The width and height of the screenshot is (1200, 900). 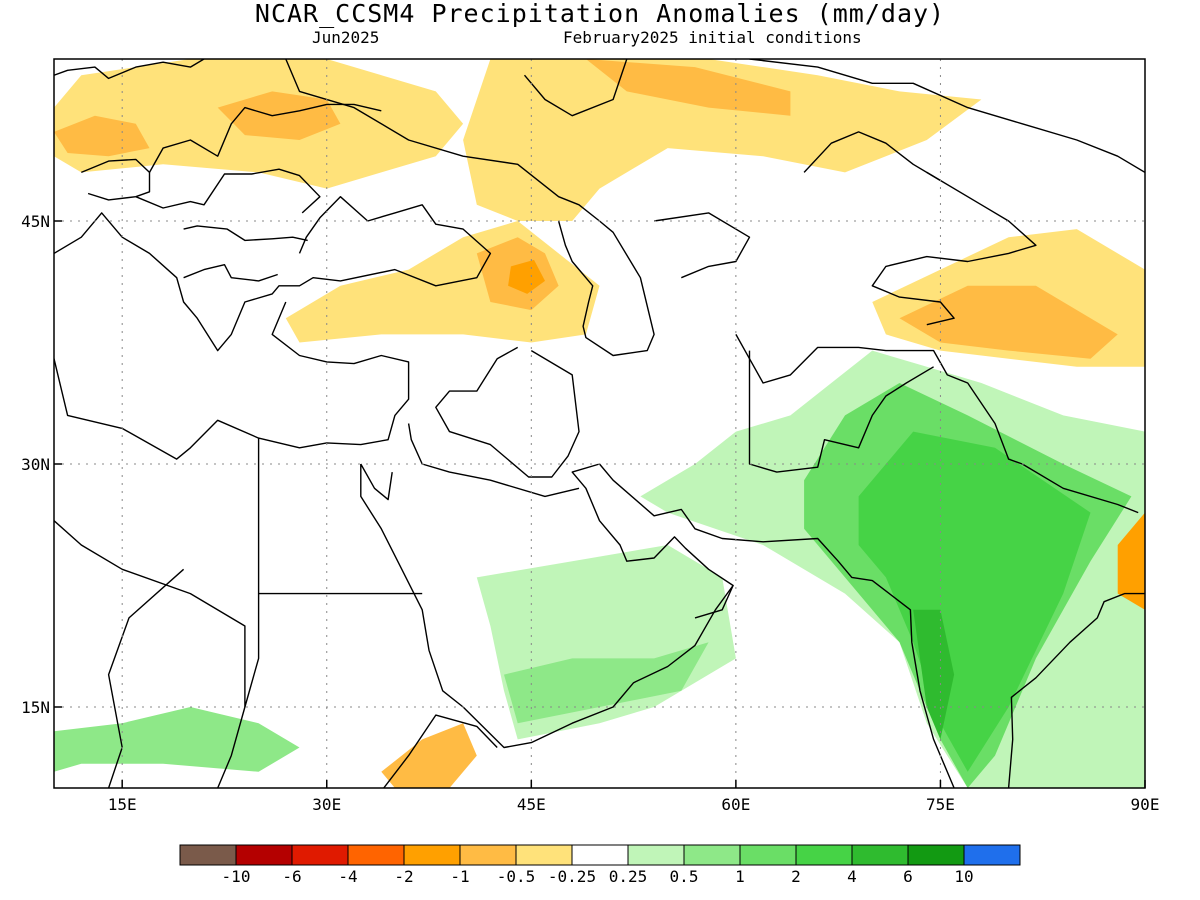 What do you see at coordinates (740, 876) in the screenshot?
I see `colorbar-label: 1` at bounding box center [740, 876].